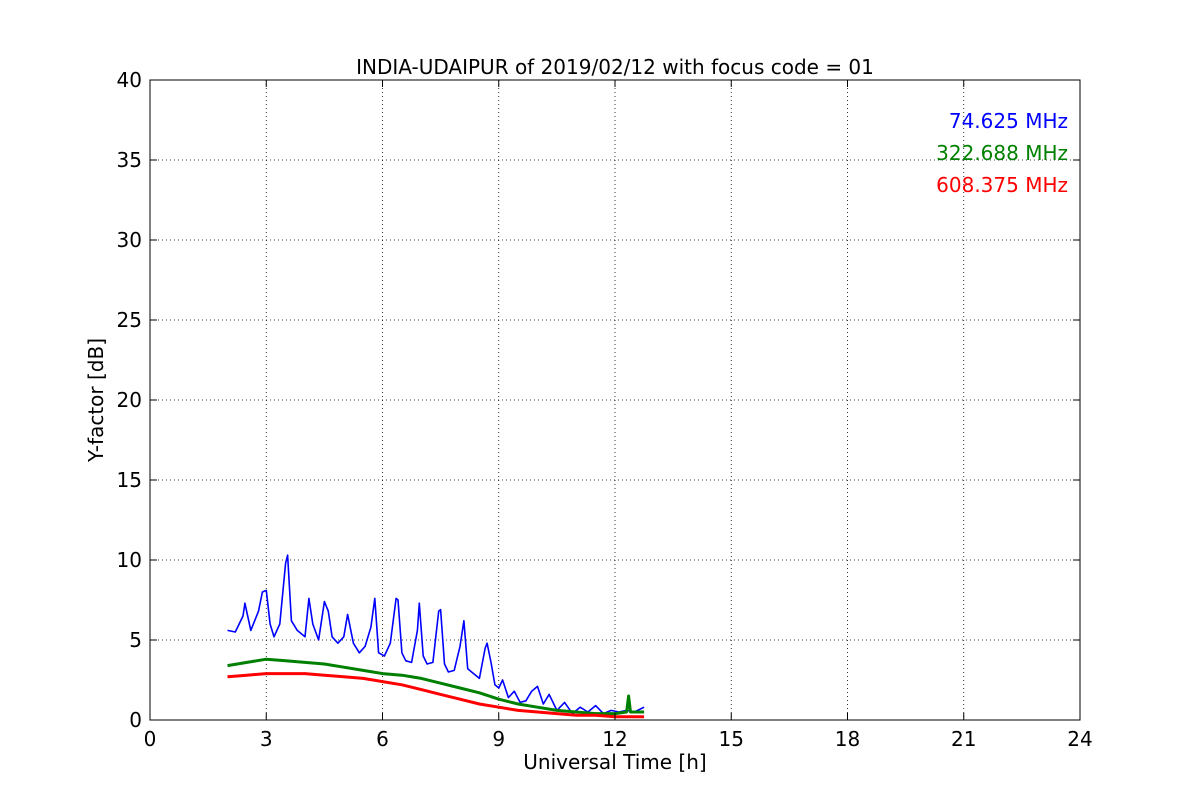 The height and width of the screenshot is (804, 1200). Describe the element at coordinates (963, 739) in the screenshot. I see `x-tick-label: 21` at that location.